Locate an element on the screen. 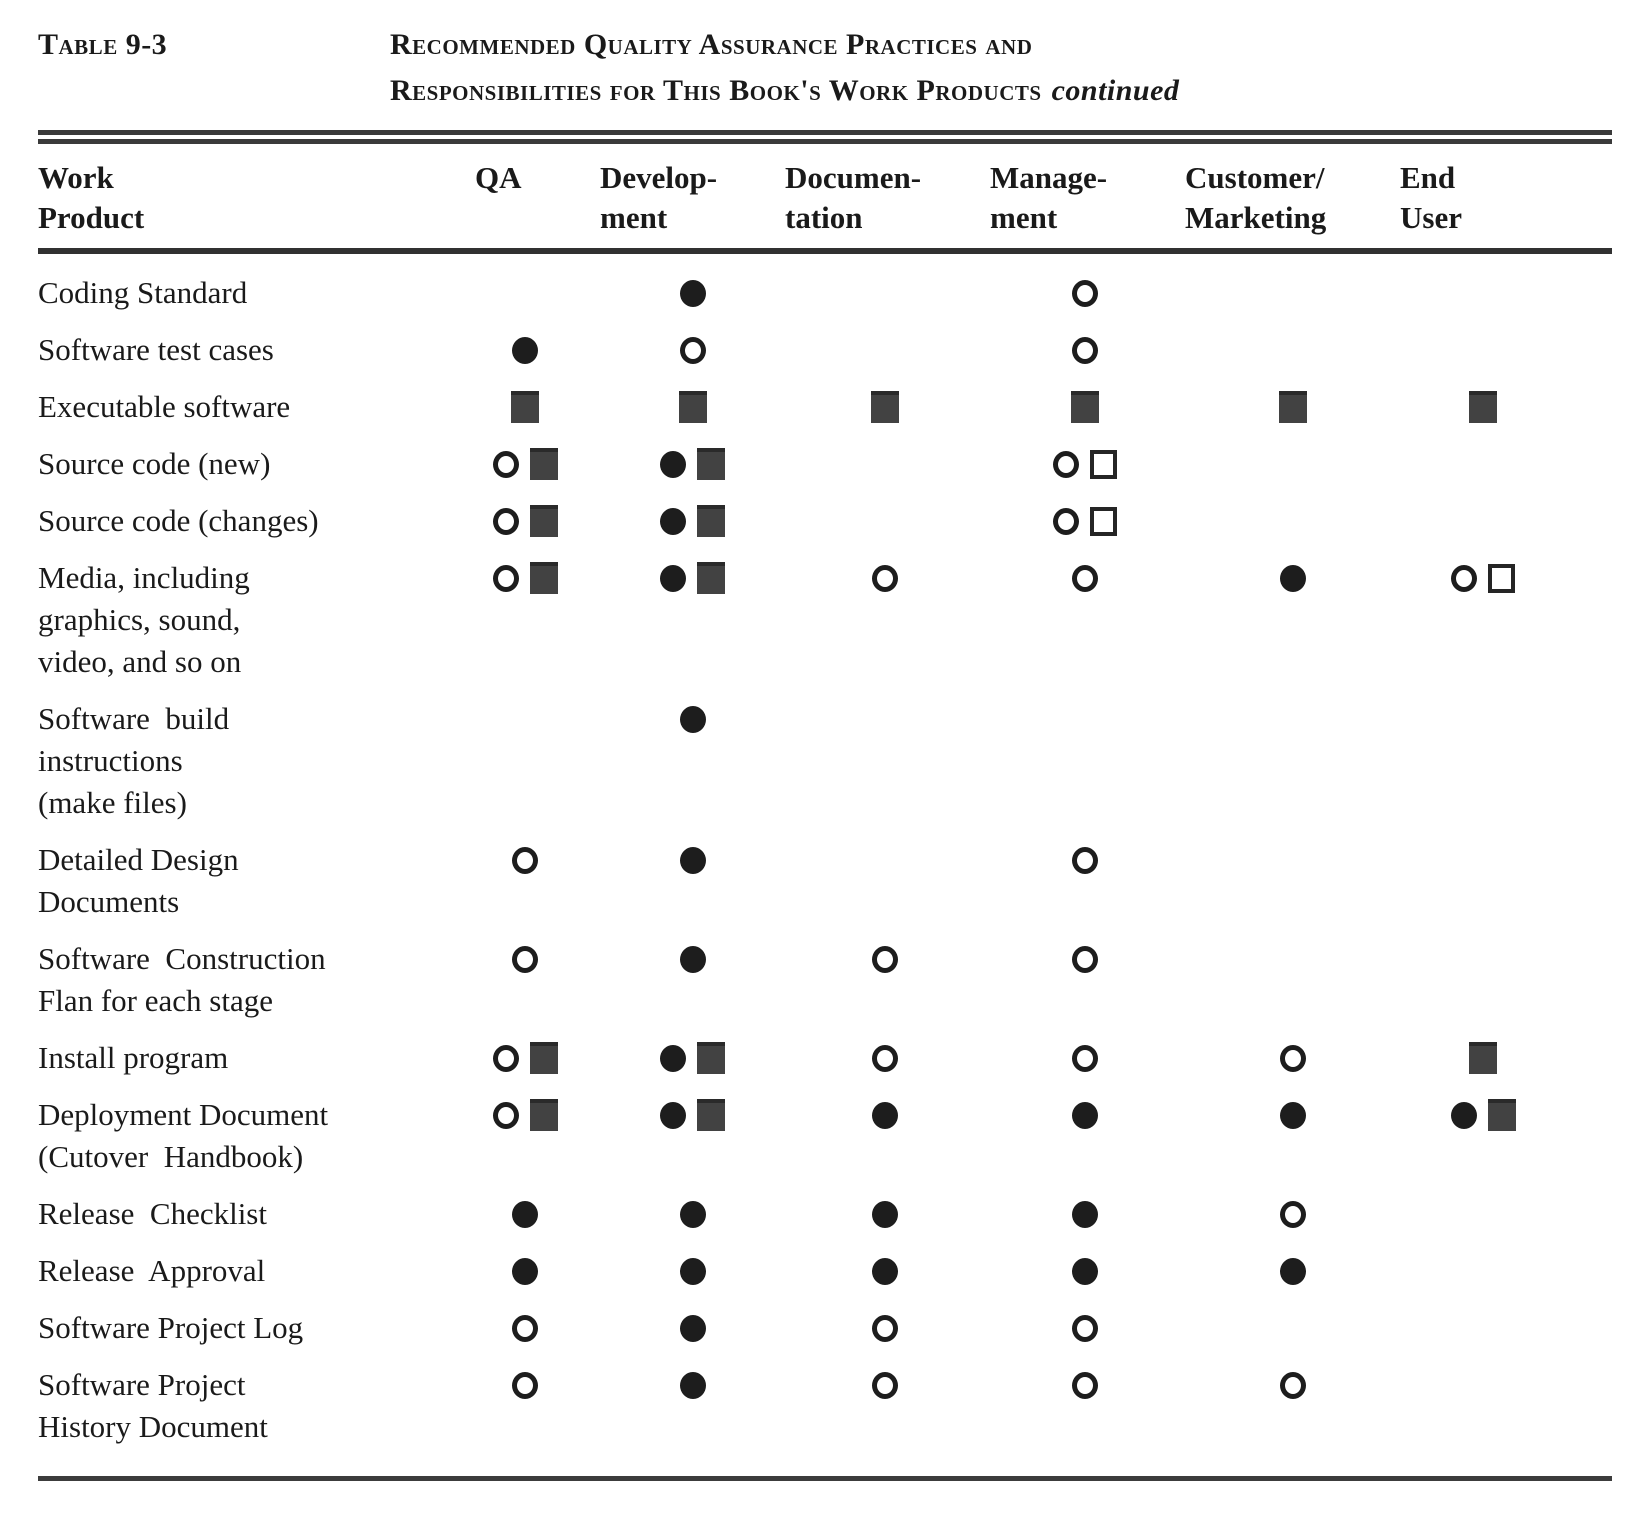 Image resolution: width=1642 pixels, height=1538 pixels. table-row: Software build instructions (make files) is located at coordinates (825, 761).